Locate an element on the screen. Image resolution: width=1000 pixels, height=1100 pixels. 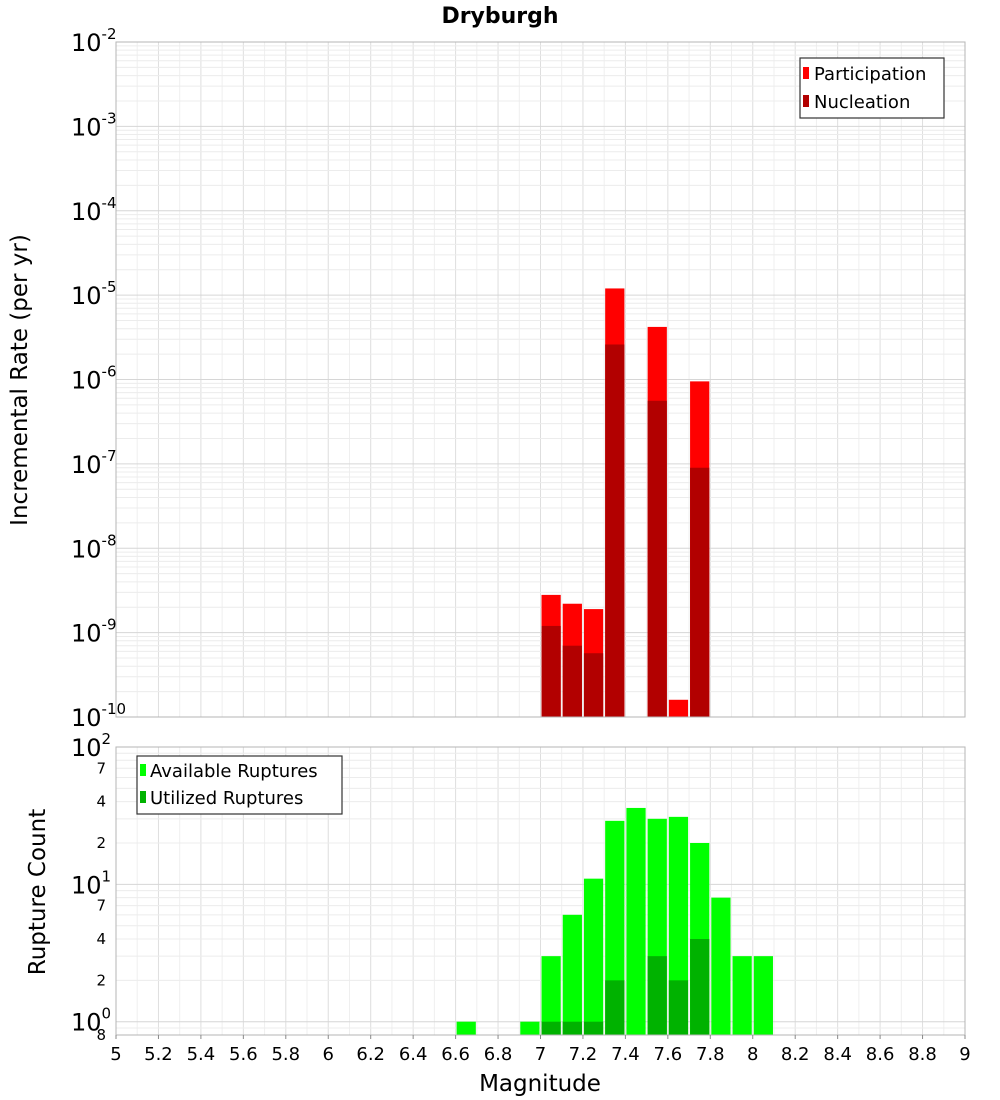
top-y-tick-label: 10⁻⁵ is located at coordinates (94, 294).